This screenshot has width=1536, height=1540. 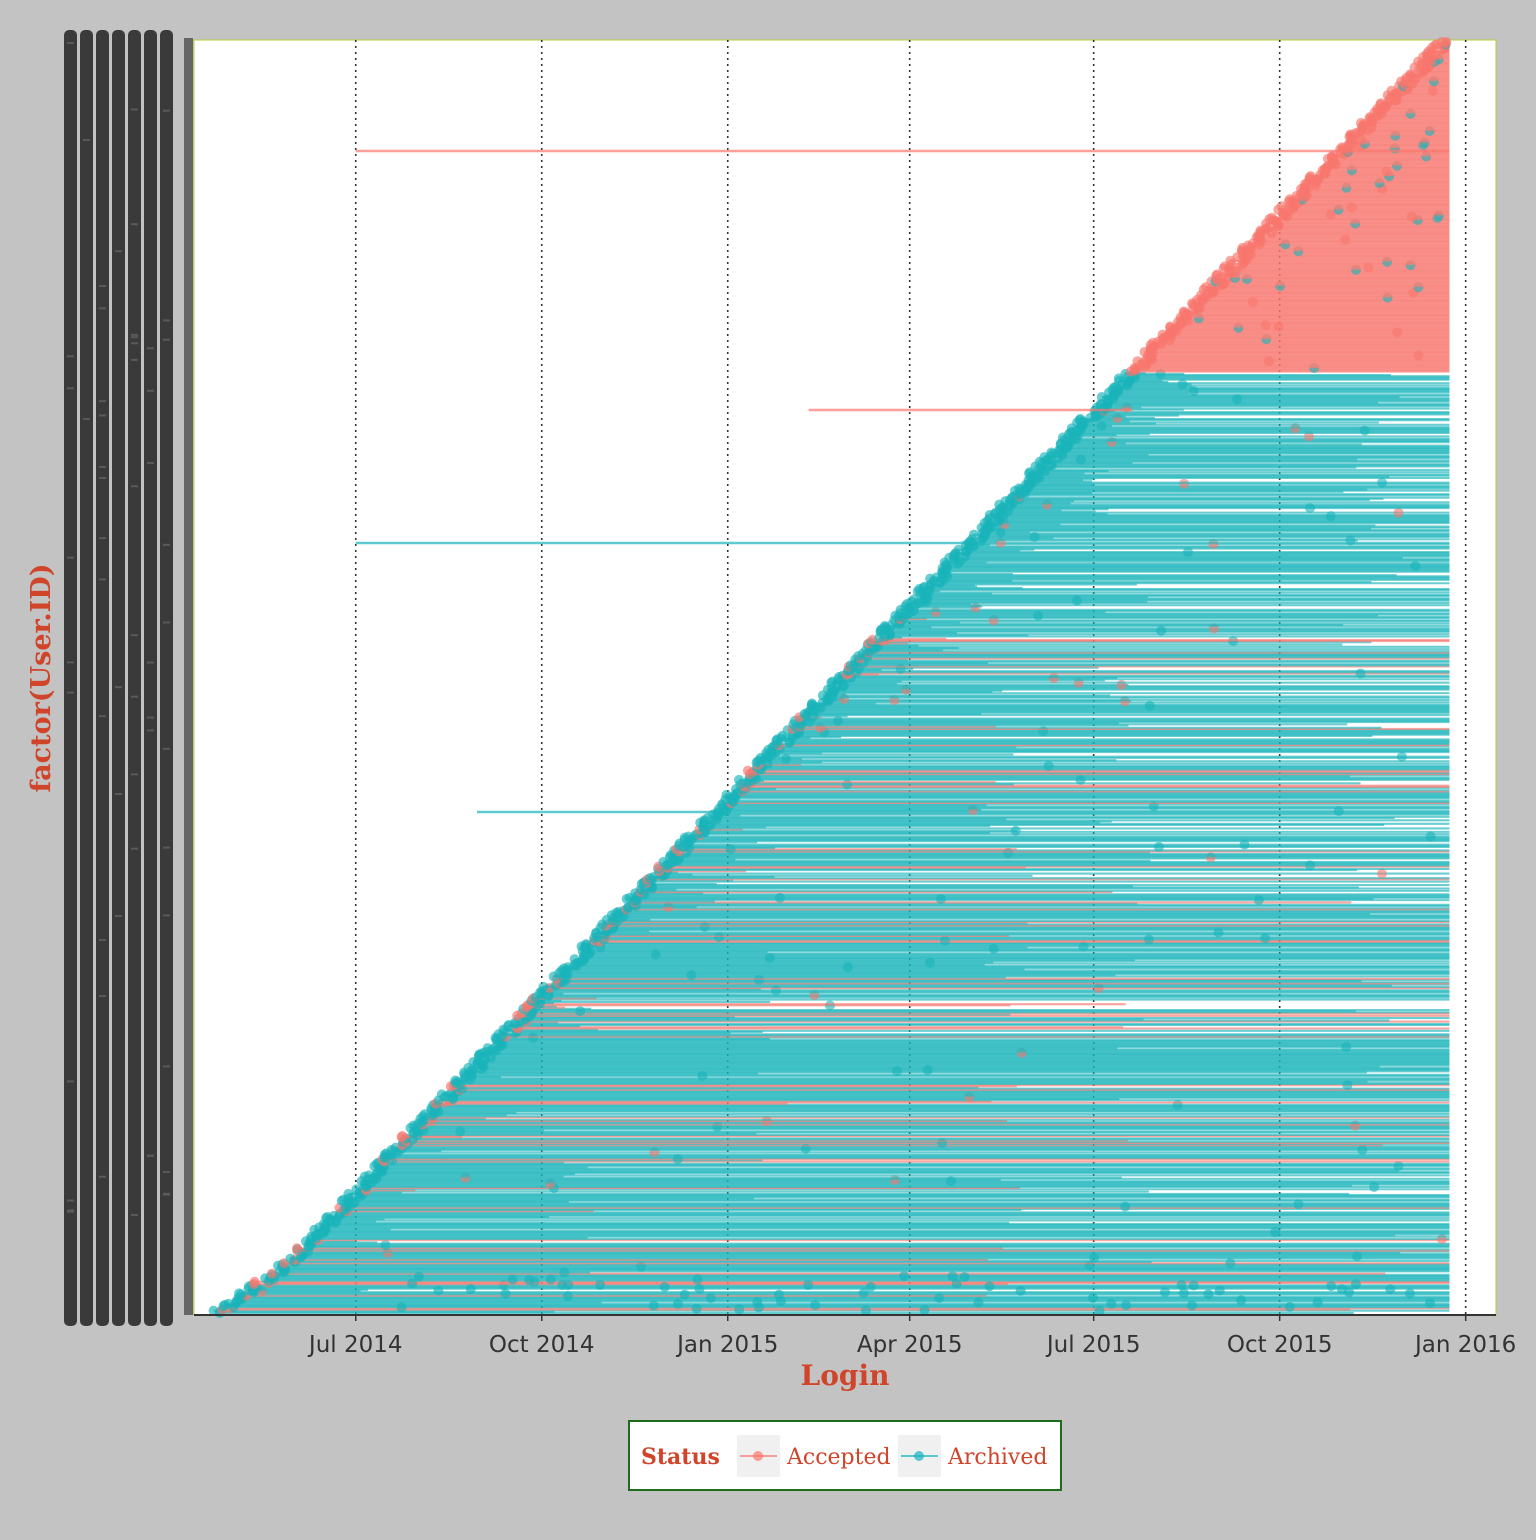 What do you see at coordinates (919, 1456) in the screenshot?
I see `legend-key-archived-point` at bounding box center [919, 1456].